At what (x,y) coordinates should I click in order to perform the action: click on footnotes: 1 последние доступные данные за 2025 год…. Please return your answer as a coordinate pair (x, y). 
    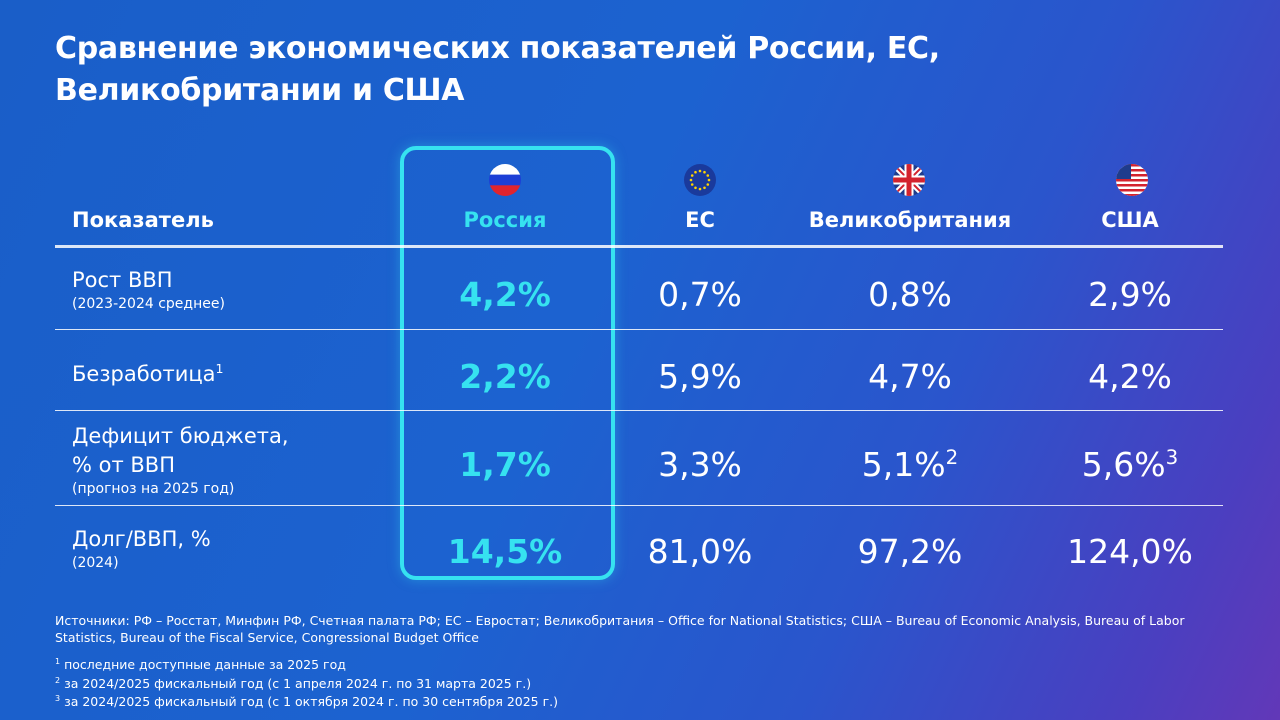
    Looking at the image, I should click on (306, 682).